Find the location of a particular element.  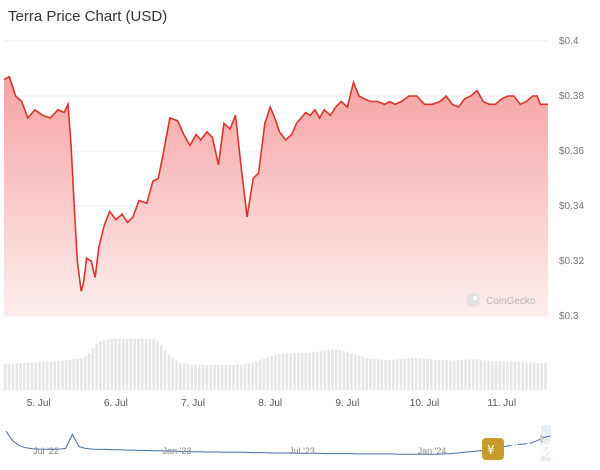

chart-title: Terra Price Chart (USD) is located at coordinates (88, 16).